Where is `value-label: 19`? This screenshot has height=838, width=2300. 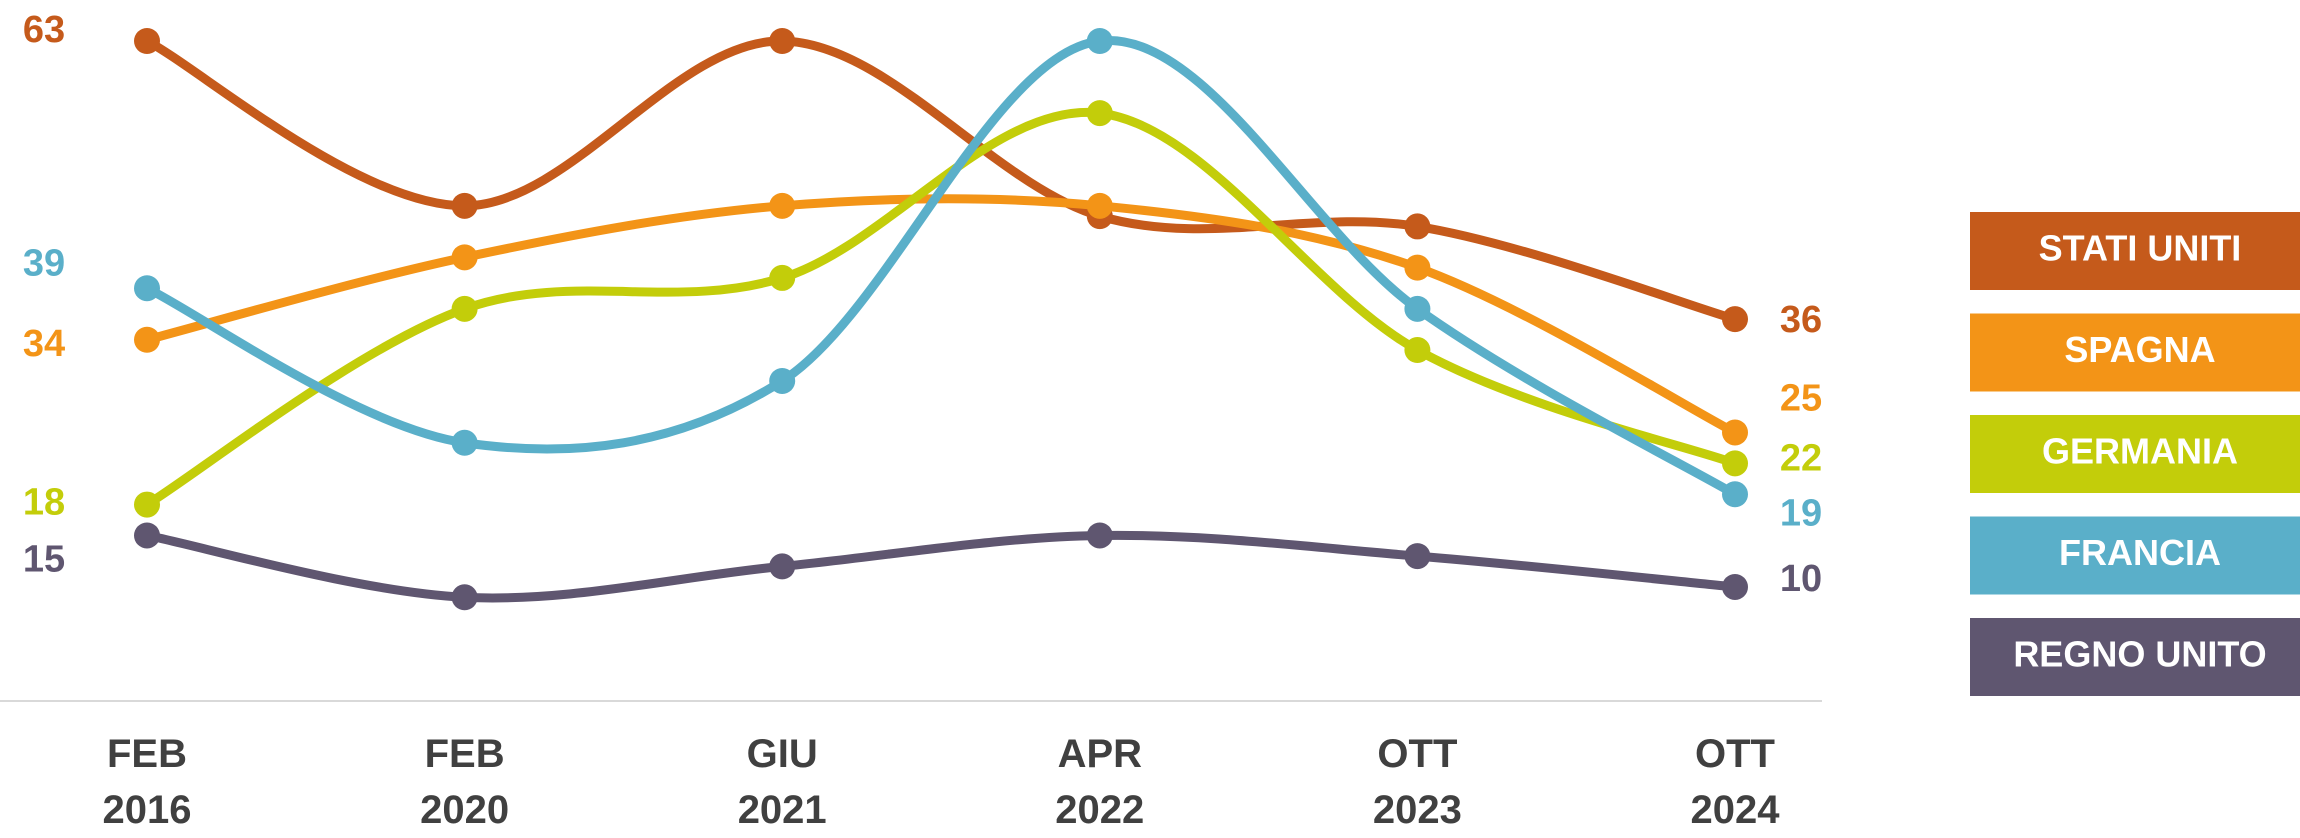 value-label: 19 is located at coordinates (1801, 513).